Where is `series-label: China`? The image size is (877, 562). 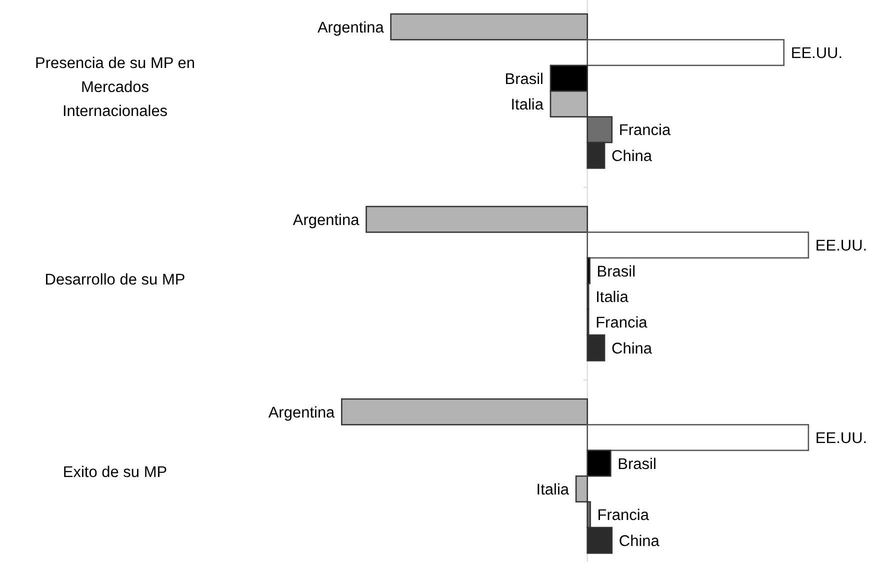 series-label: China is located at coordinates (632, 156).